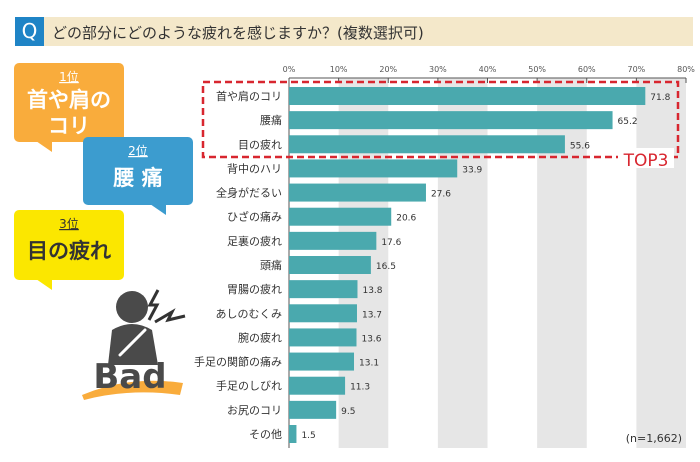 This screenshot has height=462, width=700. I want to click on category-label: 足裏の疲れ, so click(254, 241).